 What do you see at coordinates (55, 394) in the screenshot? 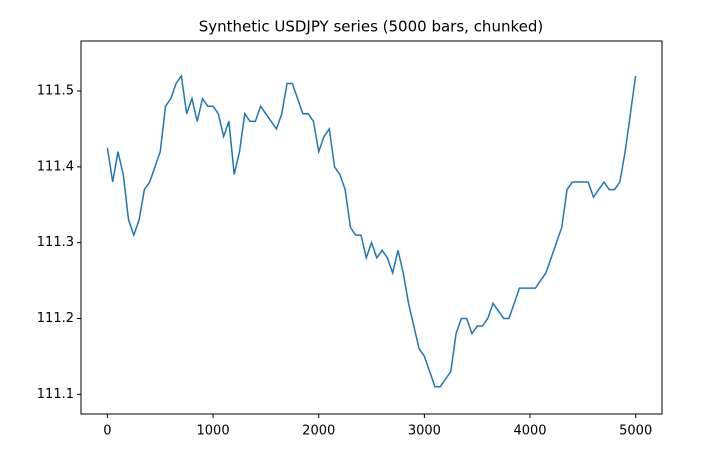
I see `y-tick-label: 111.1` at bounding box center [55, 394].